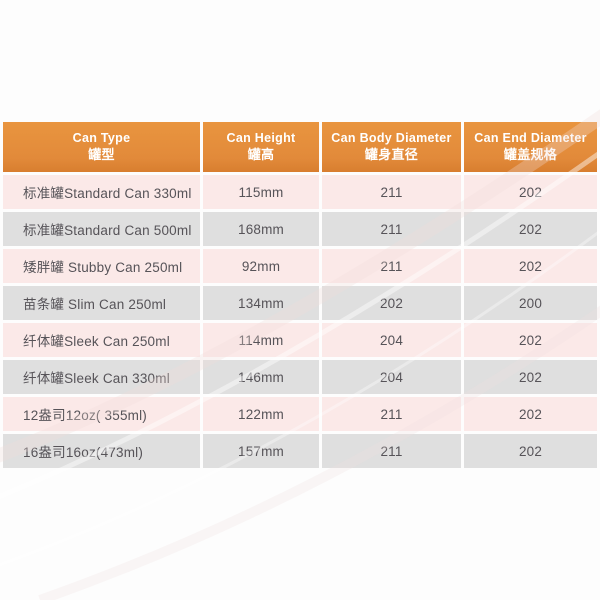 The width and height of the screenshot is (600, 600). I want to click on cell-end-diameter: 200, so click(530, 303).